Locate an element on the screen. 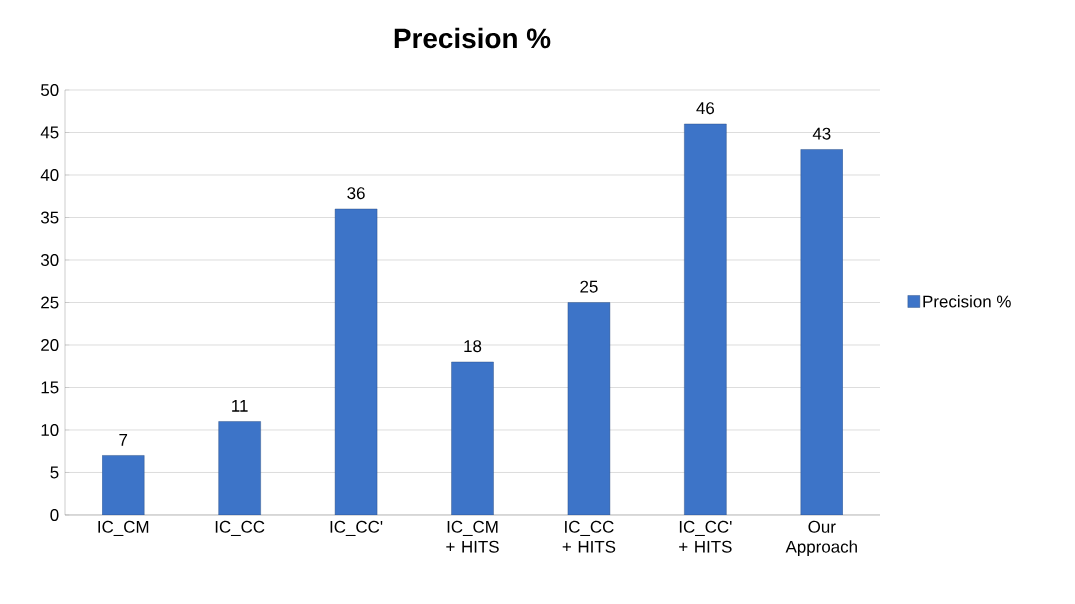 This screenshot has width=1075, height=604. x-tick-label: Our Approach is located at coordinates (821, 538).